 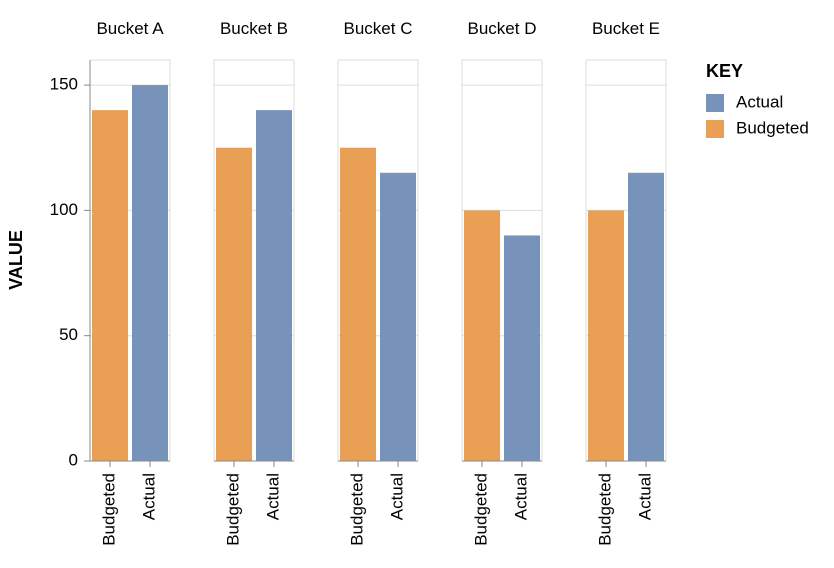 I want to click on facet-label: Bucket C, so click(x=378, y=28).